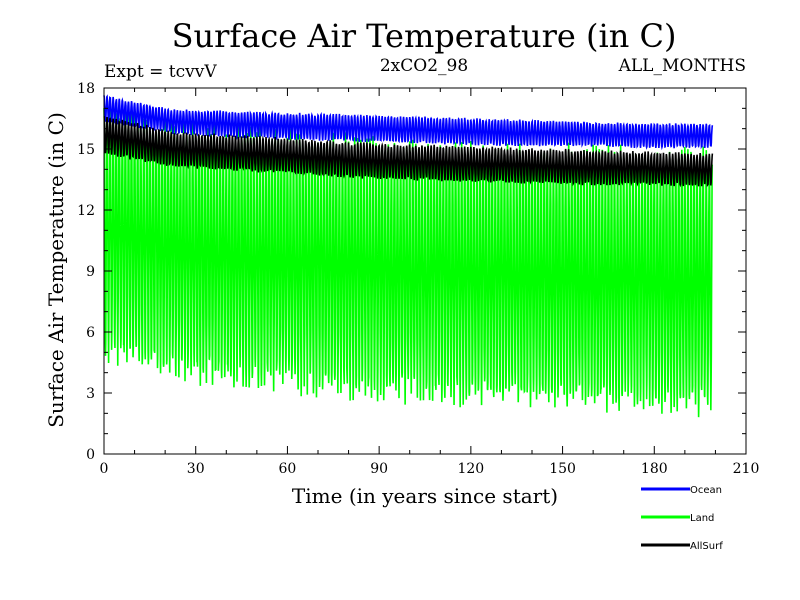  What do you see at coordinates (682, 66) in the screenshot?
I see `months-label: ALL_MONTHS` at bounding box center [682, 66].